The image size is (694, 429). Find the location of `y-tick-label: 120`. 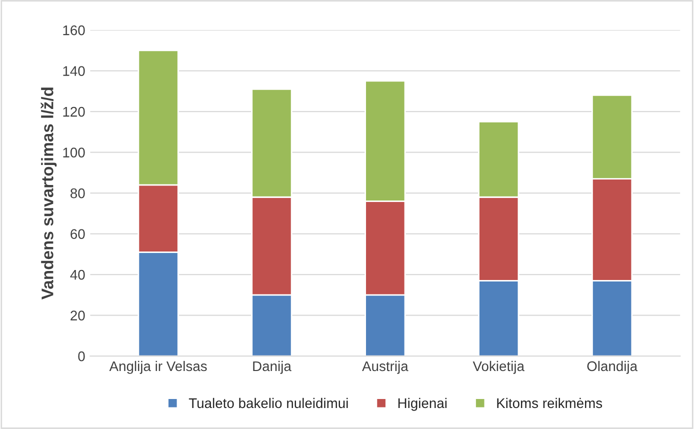

y-tick-label: 120 is located at coordinates (74, 111).